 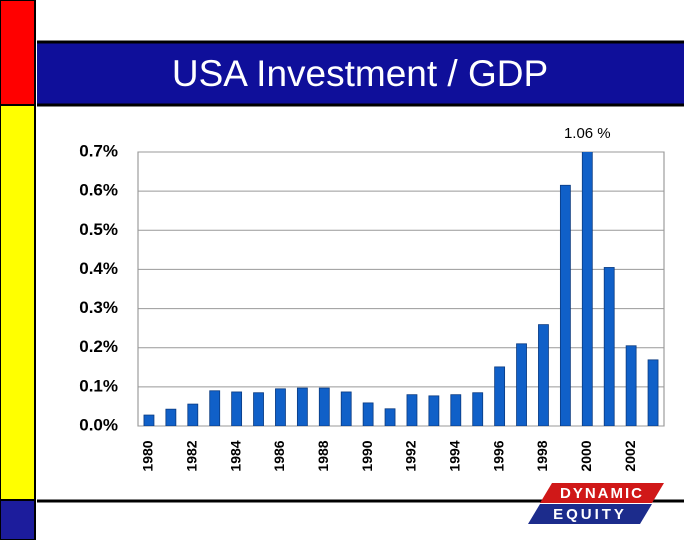 What do you see at coordinates (587, 133) in the screenshot?
I see `value-label: 1.06 %` at bounding box center [587, 133].